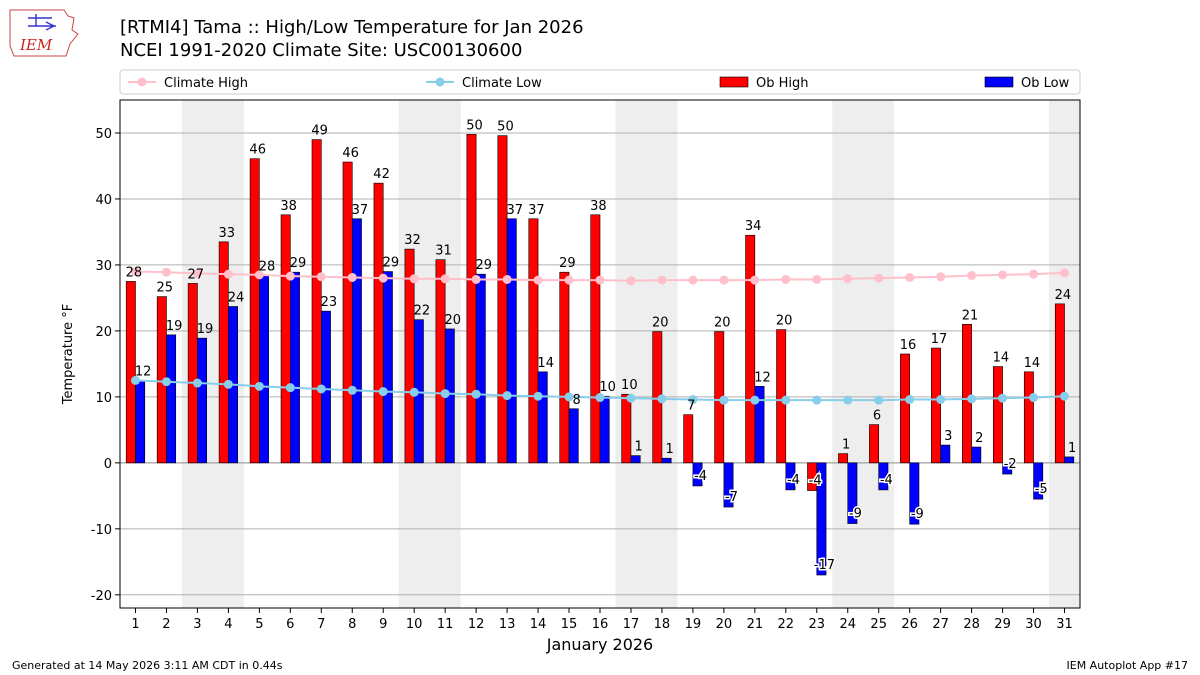 This screenshot has width=1200, height=675. What do you see at coordinates (381, 174) in the screenshot?
I see `ob-high-label: 42` at bounding box center [381, 174].